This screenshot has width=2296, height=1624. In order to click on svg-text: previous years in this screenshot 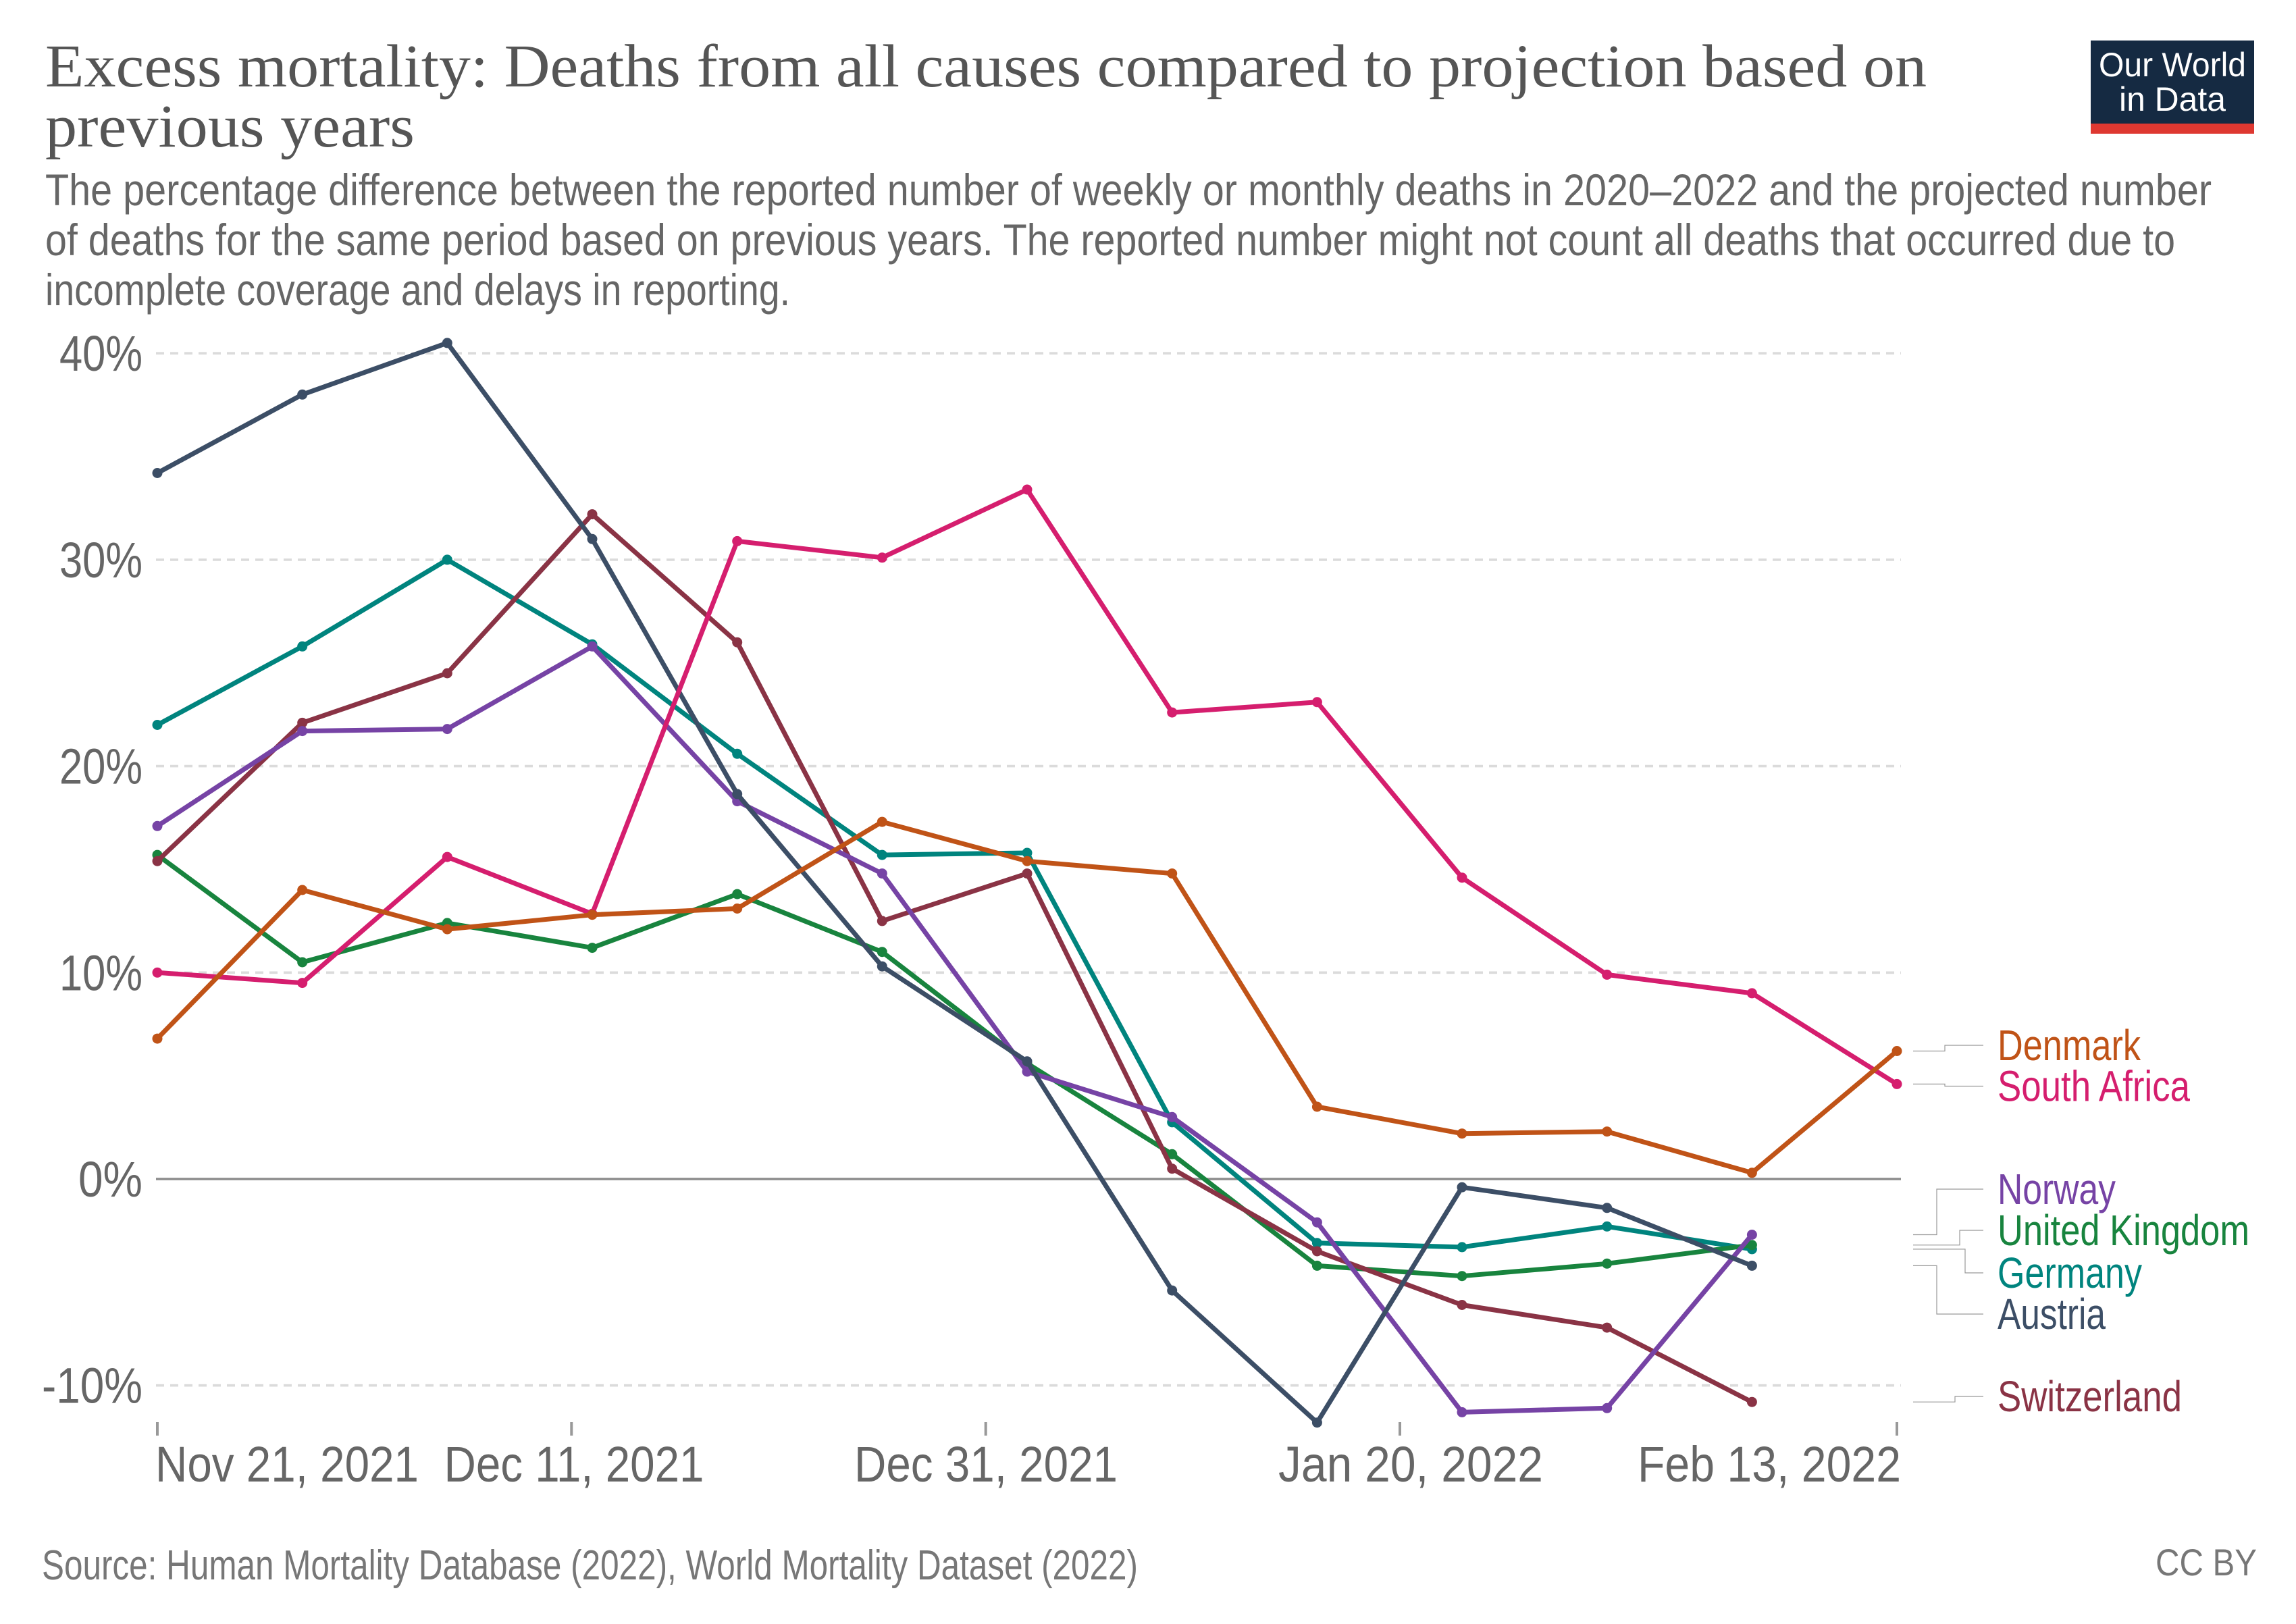, I will do `click(230, 127)`.